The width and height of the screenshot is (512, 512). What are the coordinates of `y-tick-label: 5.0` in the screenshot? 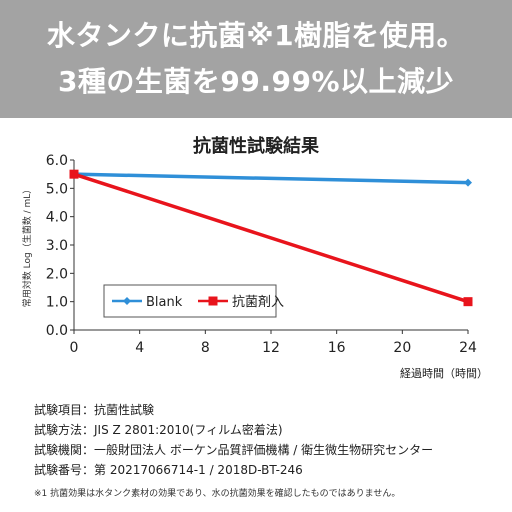 It's located at (57, 189).